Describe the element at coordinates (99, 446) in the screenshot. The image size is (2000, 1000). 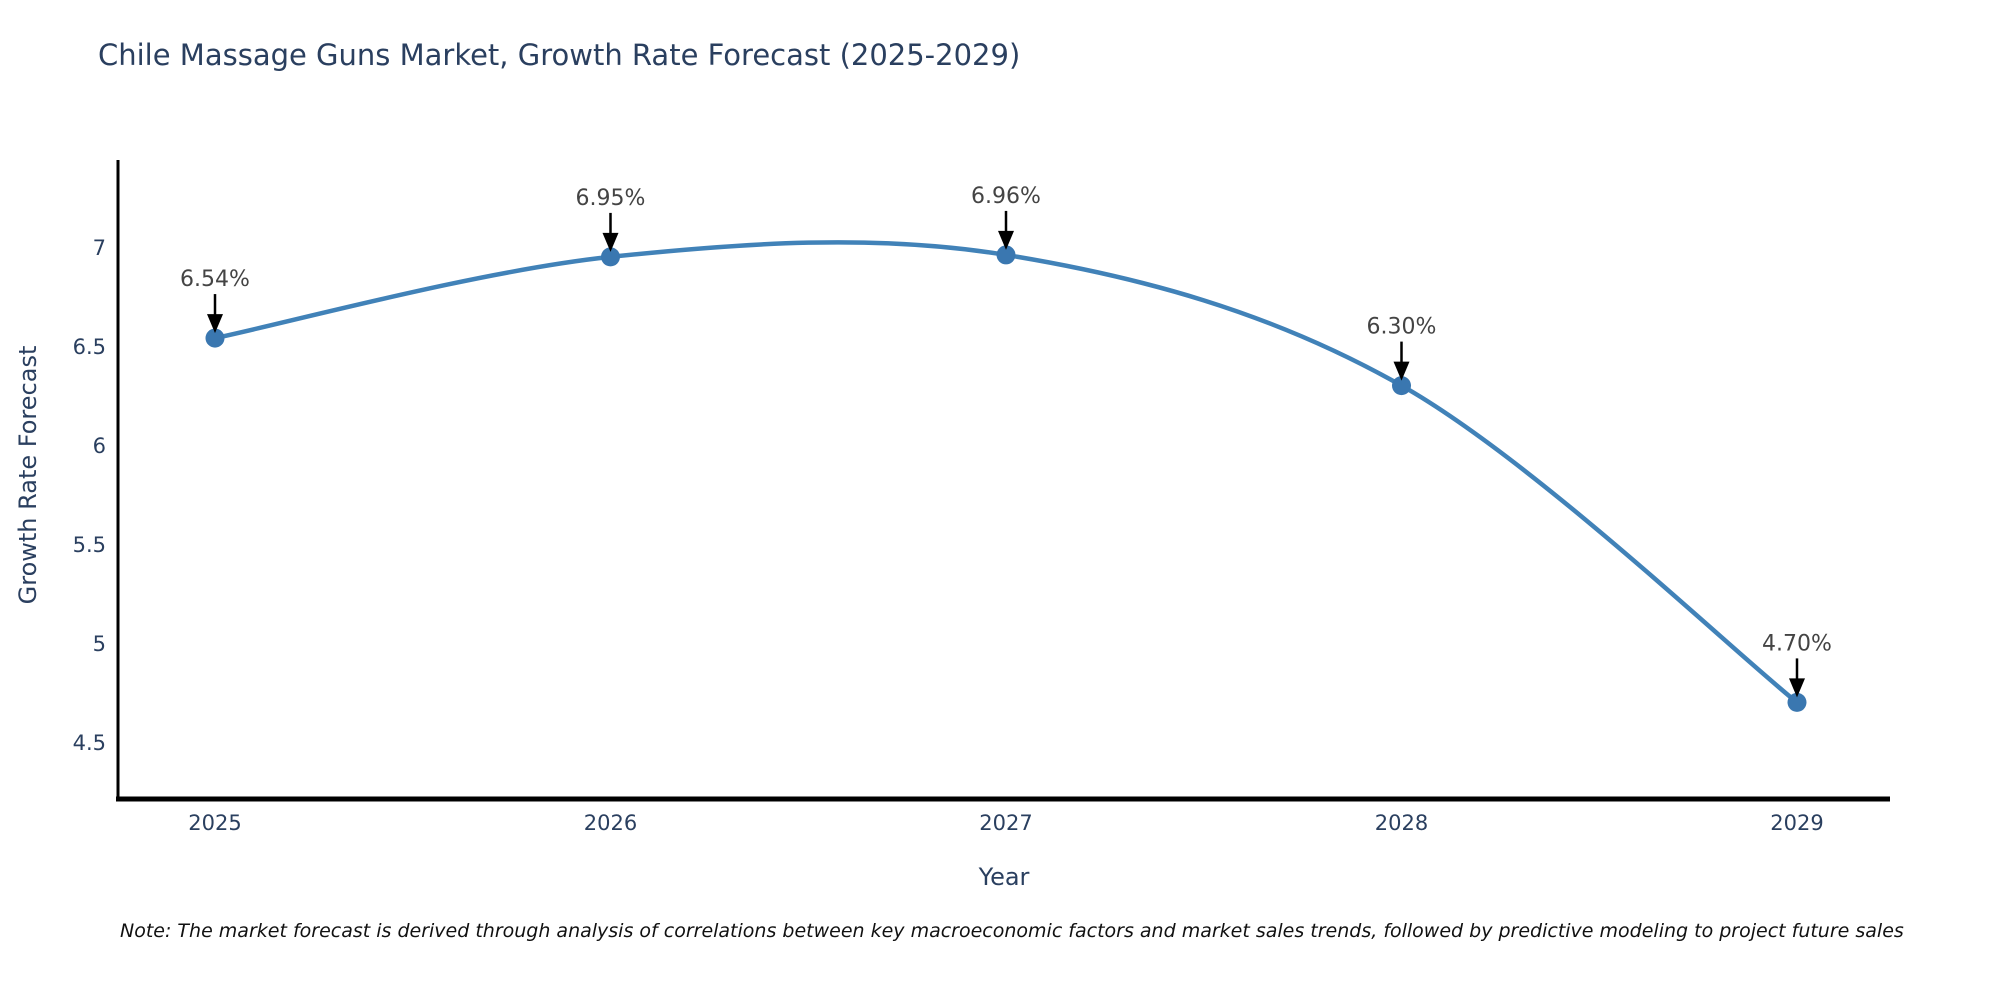
I see `y-tick-label: 6` at that location.